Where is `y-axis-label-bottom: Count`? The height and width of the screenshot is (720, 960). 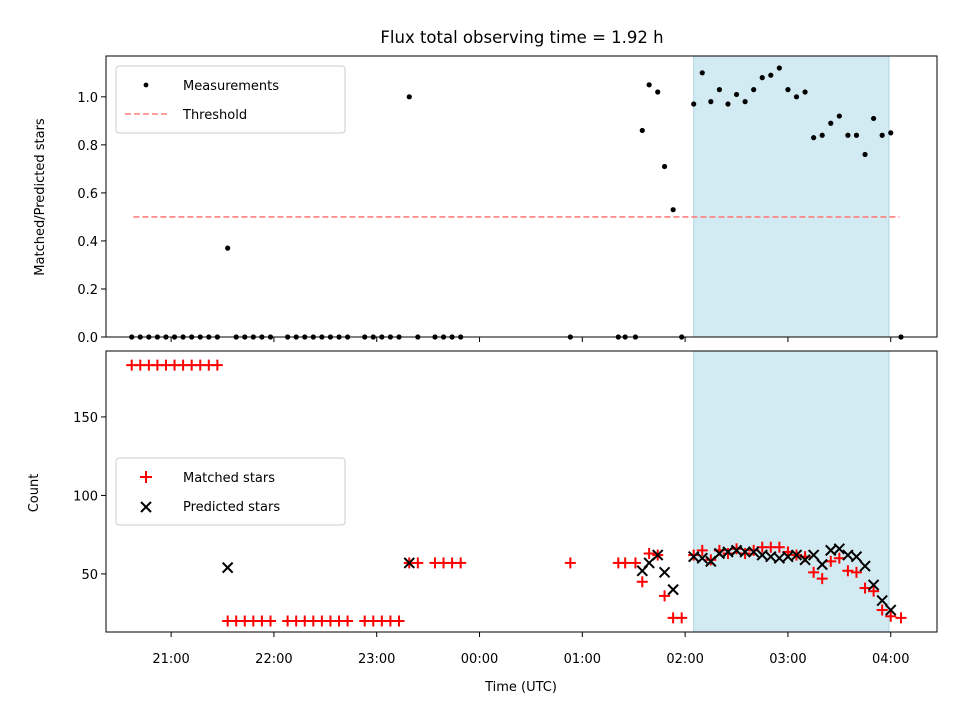
y-axis-label-bottom: Count is located at coordinates (34, 493).